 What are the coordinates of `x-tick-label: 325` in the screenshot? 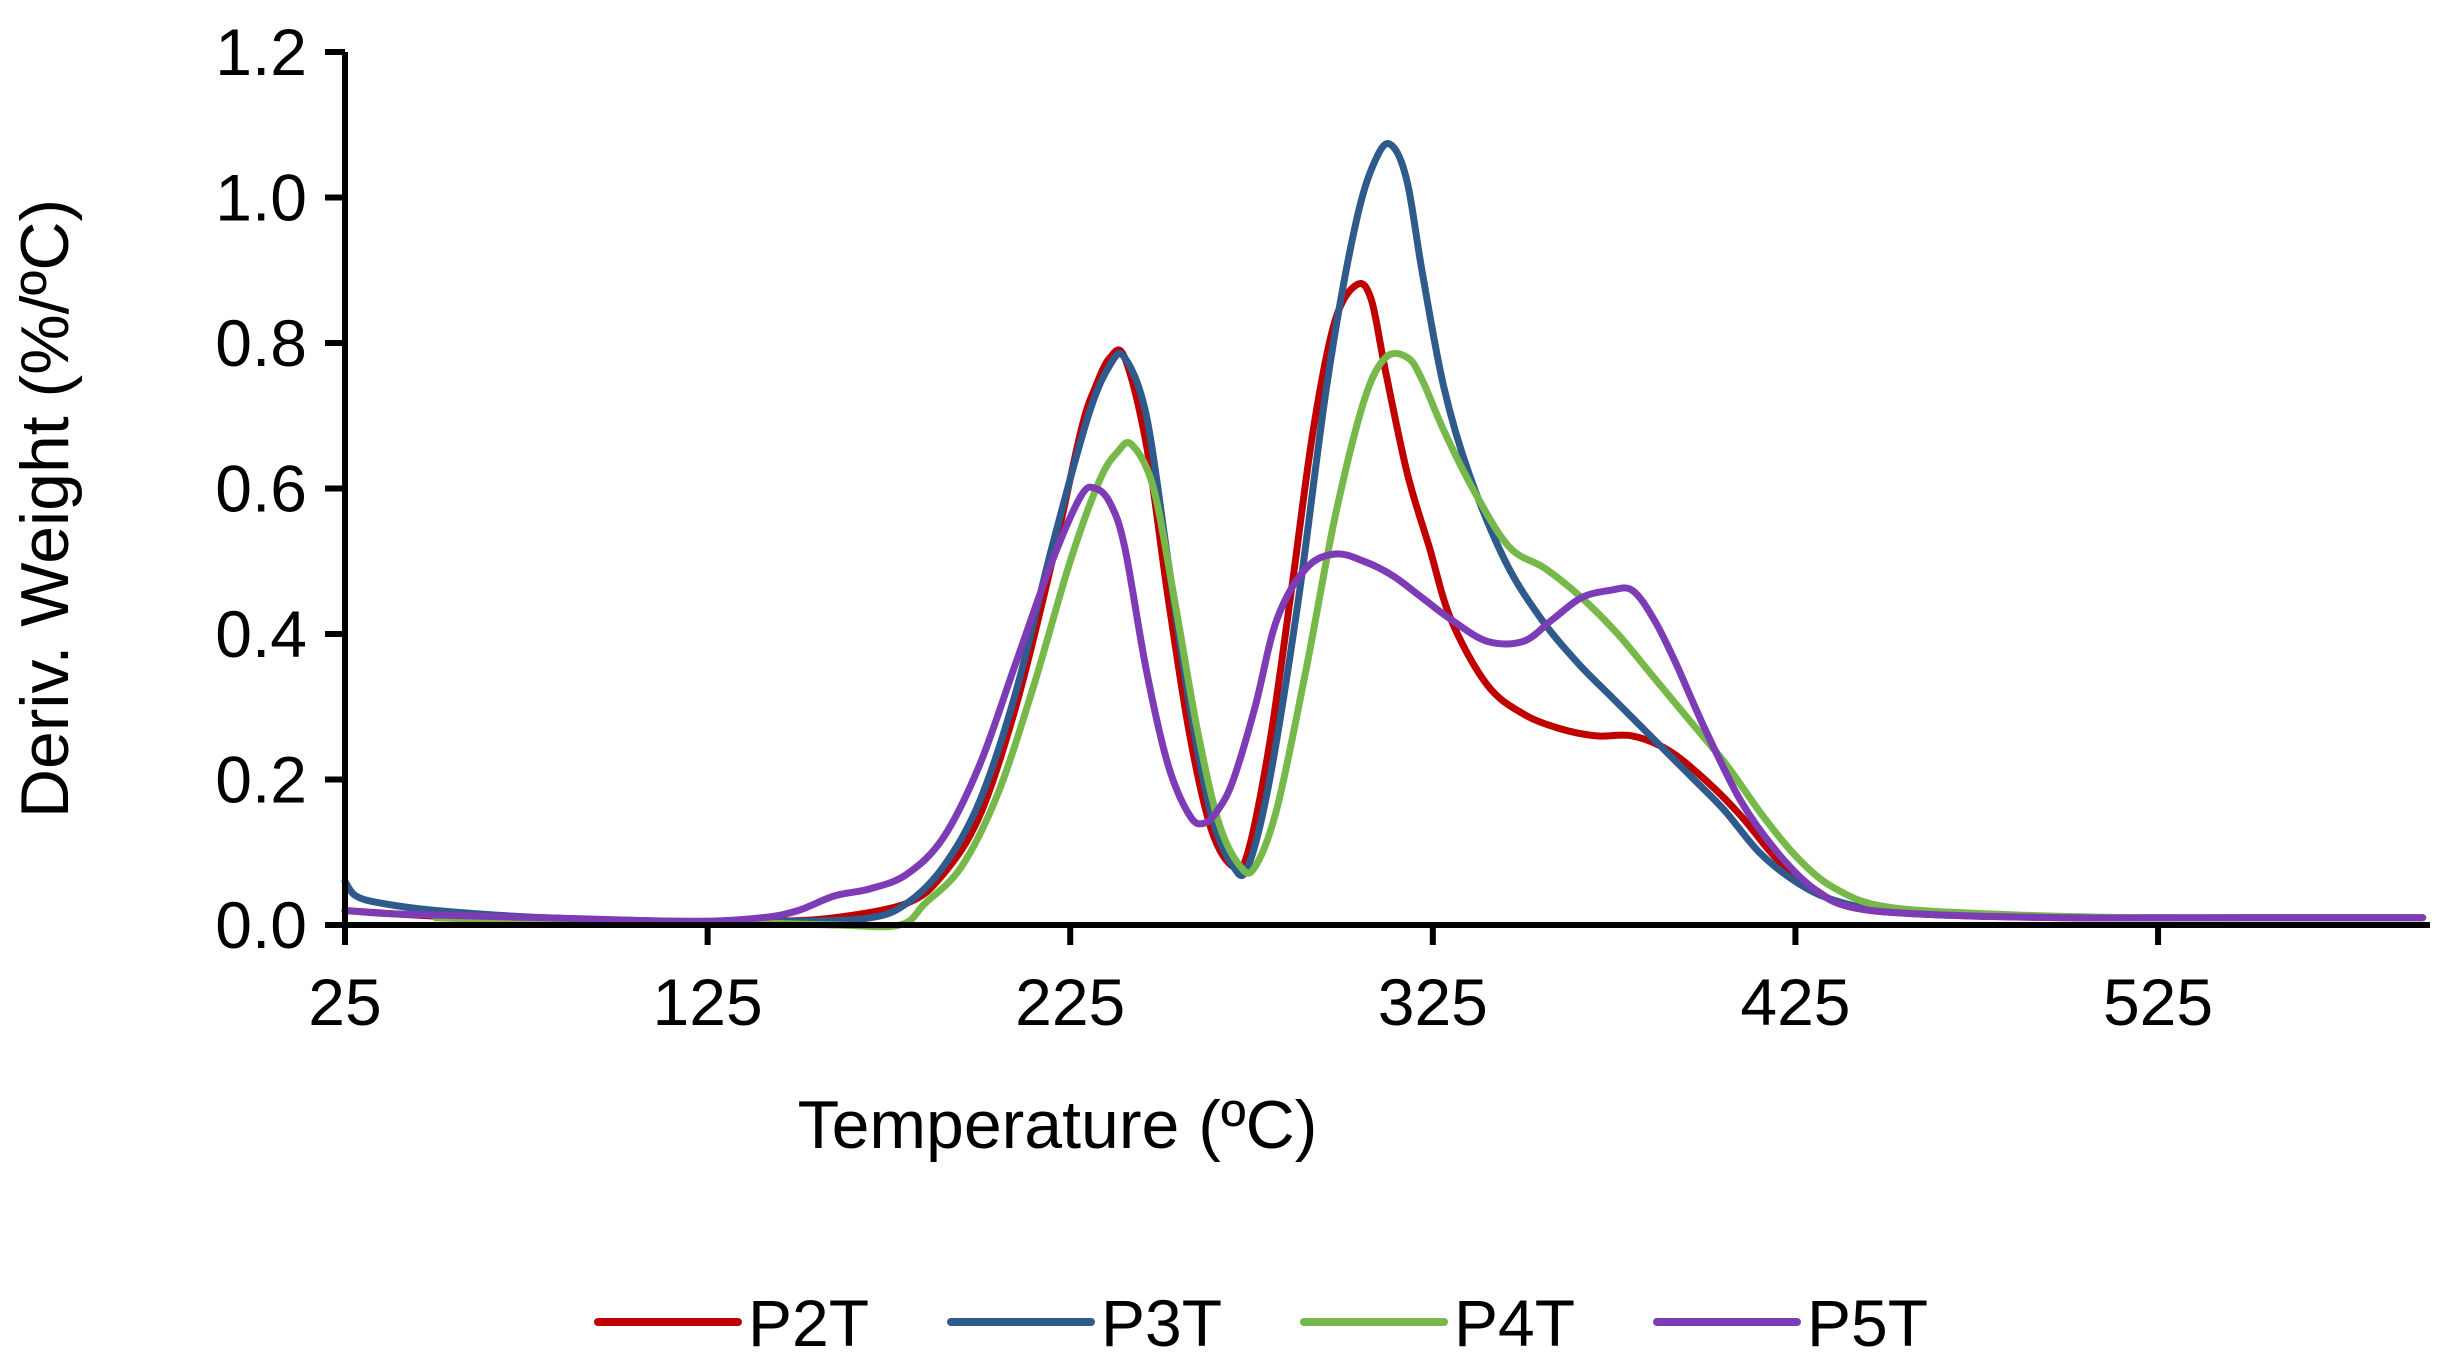 It's located at (1433, 1002).